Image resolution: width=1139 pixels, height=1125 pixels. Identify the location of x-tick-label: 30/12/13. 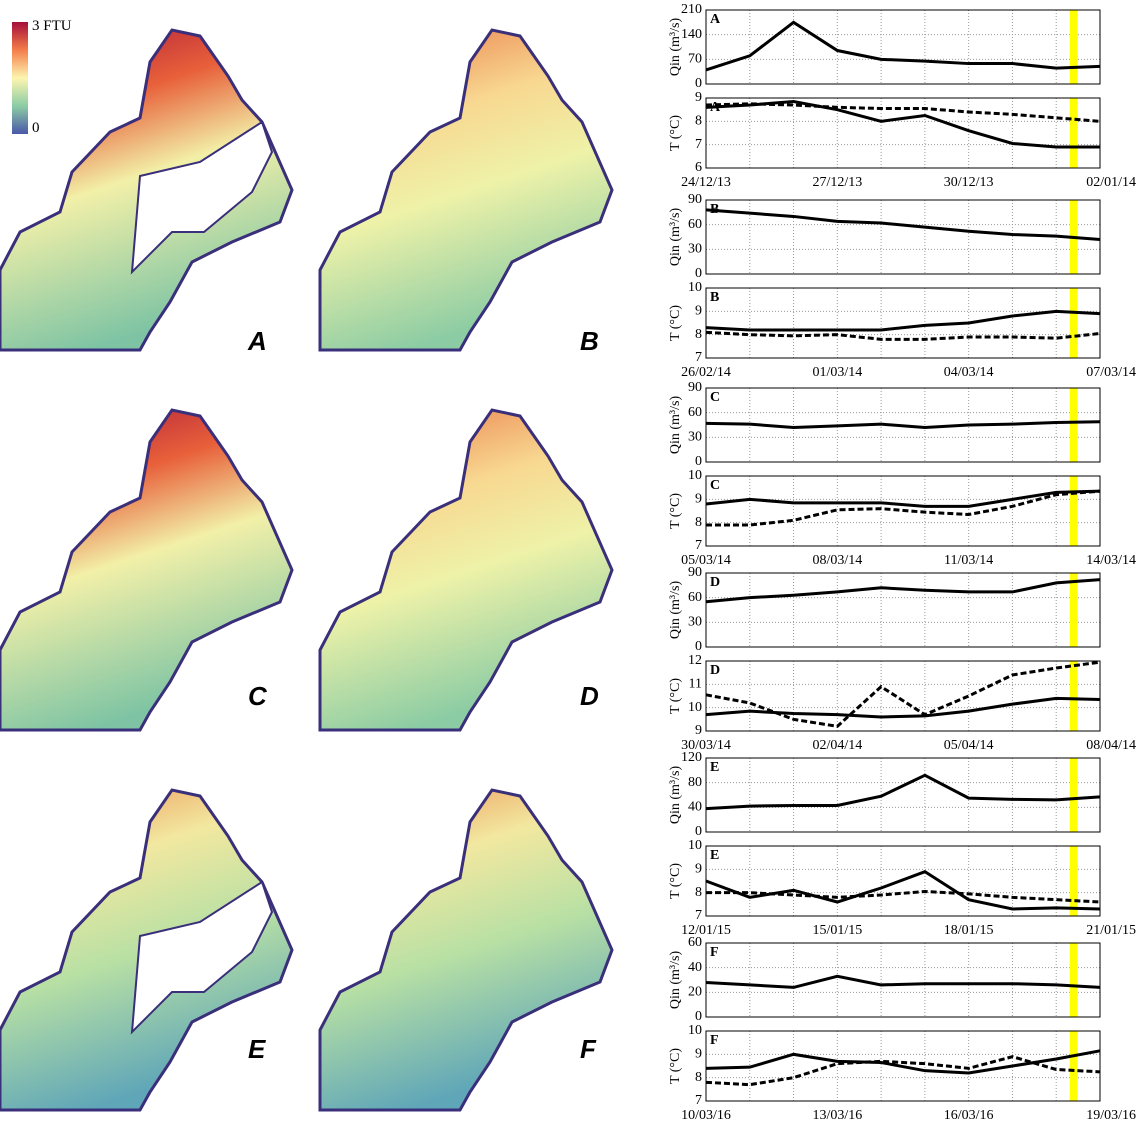
(969, 182).